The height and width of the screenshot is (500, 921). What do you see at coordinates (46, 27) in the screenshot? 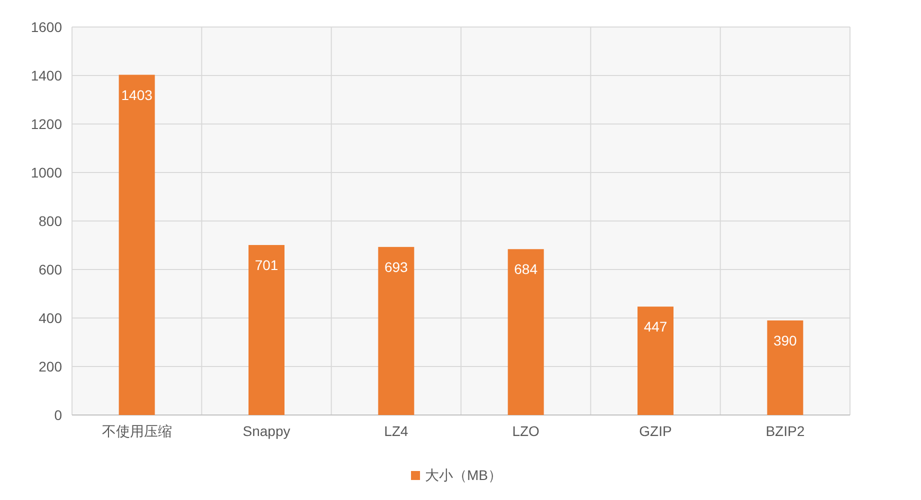
I see `y-tick-label: 1600` at bounding box center [46, 27].